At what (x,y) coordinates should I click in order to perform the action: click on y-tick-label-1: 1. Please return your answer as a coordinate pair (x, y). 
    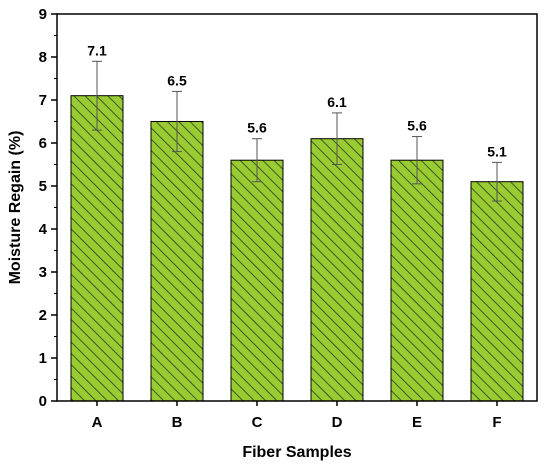
    Looking at the image, I should click on (43, 358).